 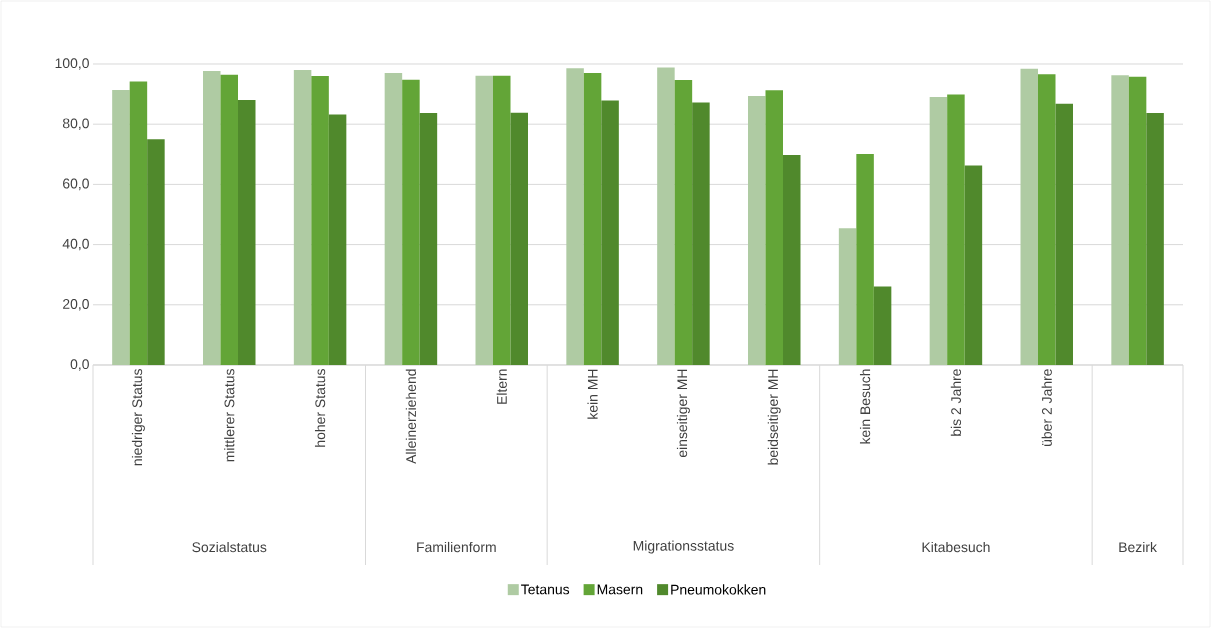 I want to click on legend-label: Tetanus, so click(x=545, y=589).